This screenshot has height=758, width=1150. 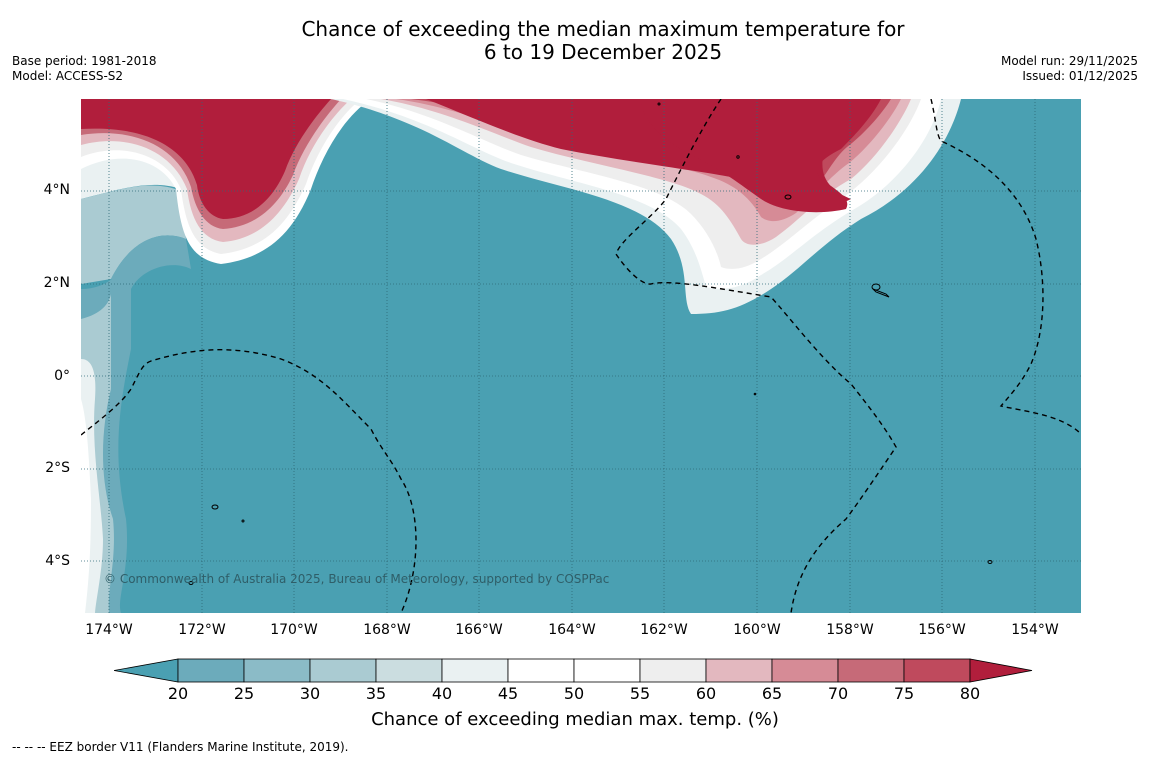 What do you see at coordinates (178, 693) in the screenshot?
I see `colorbar-tick: 20` at bounding box center [178, 693].